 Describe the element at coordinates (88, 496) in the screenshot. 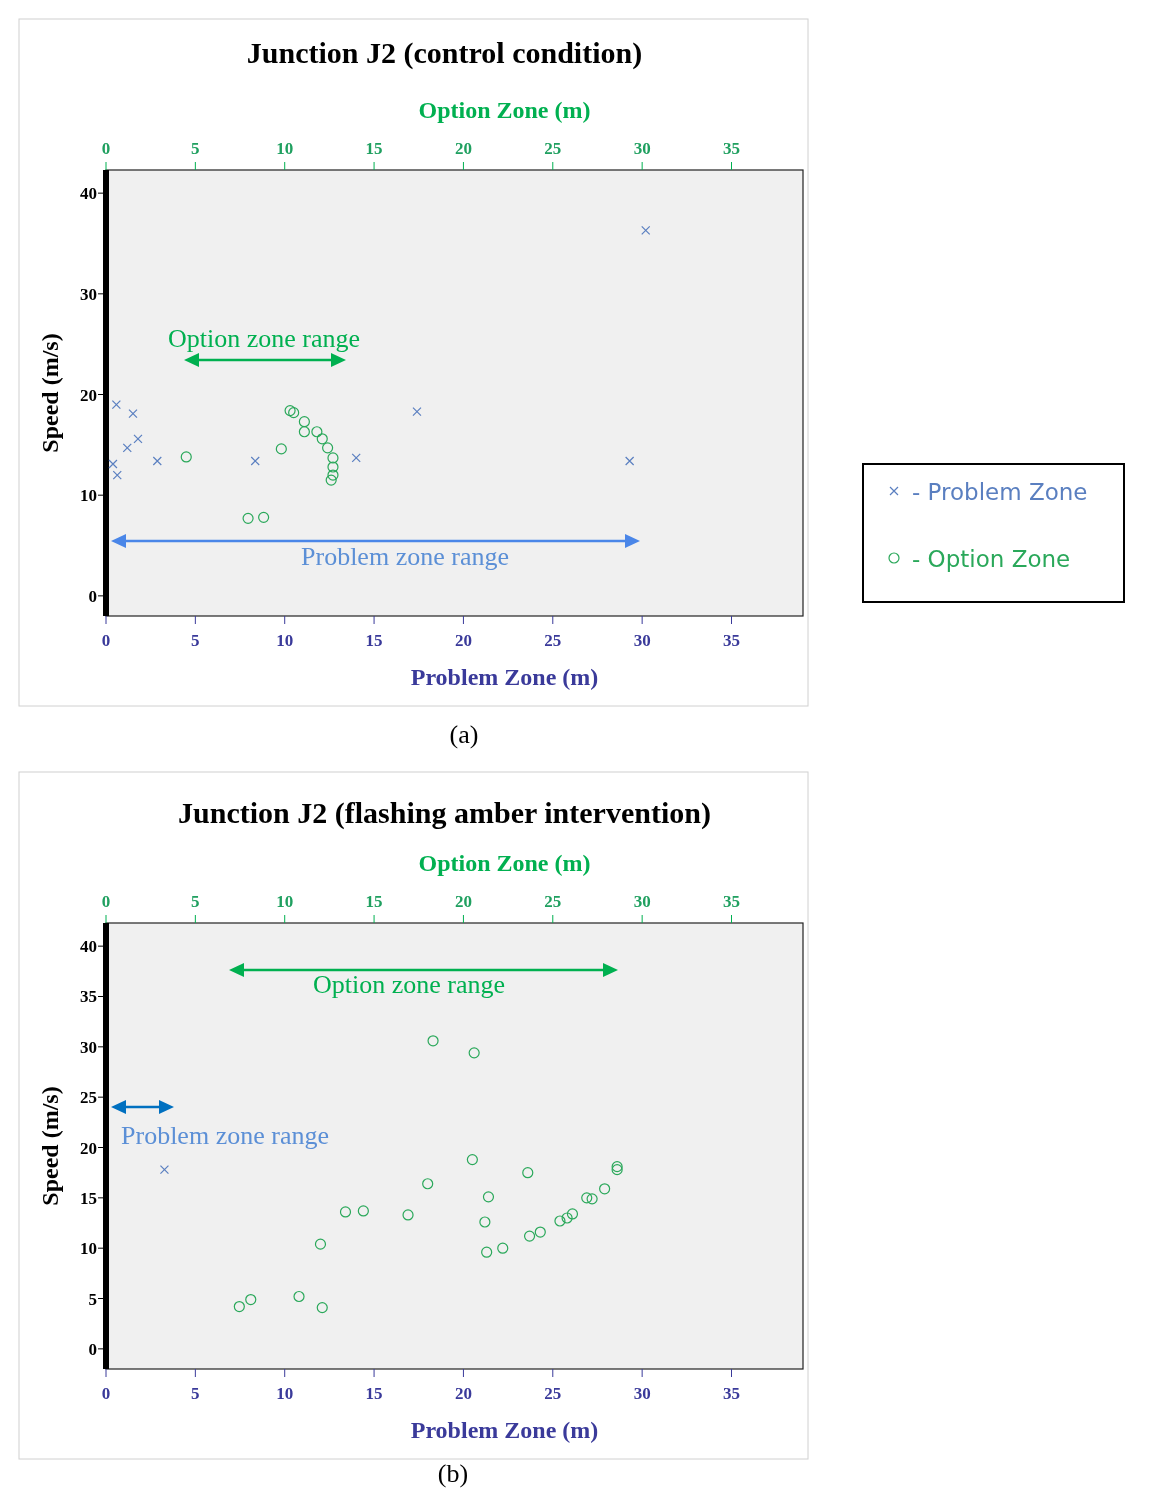

I see `y-tick-label: 10` at that location.